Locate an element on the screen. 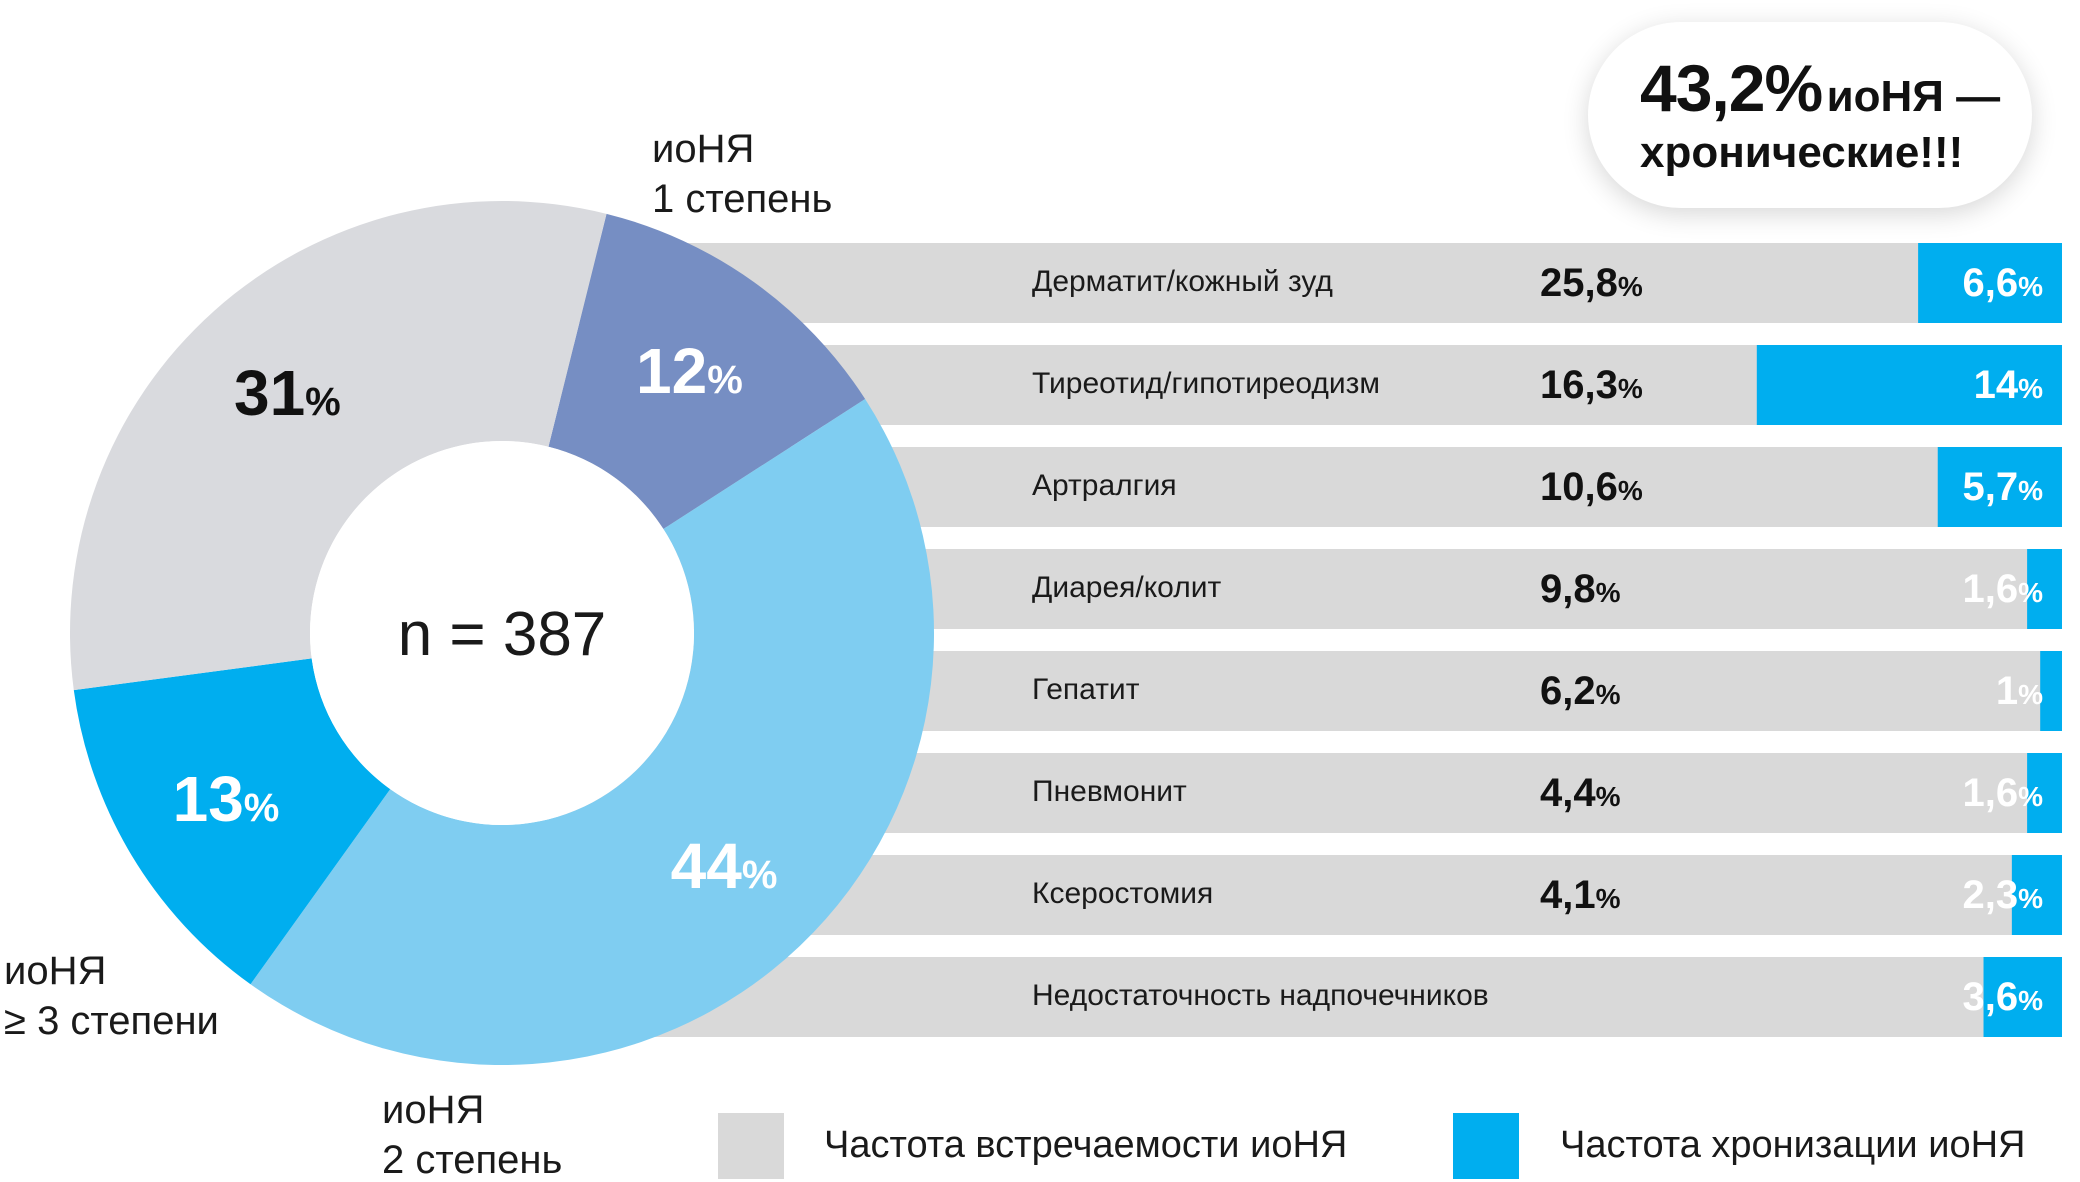  donut-slice-label-ионя-3-степени: иоНЯ ≥ 3 степени is located at coordinates (111, 996).